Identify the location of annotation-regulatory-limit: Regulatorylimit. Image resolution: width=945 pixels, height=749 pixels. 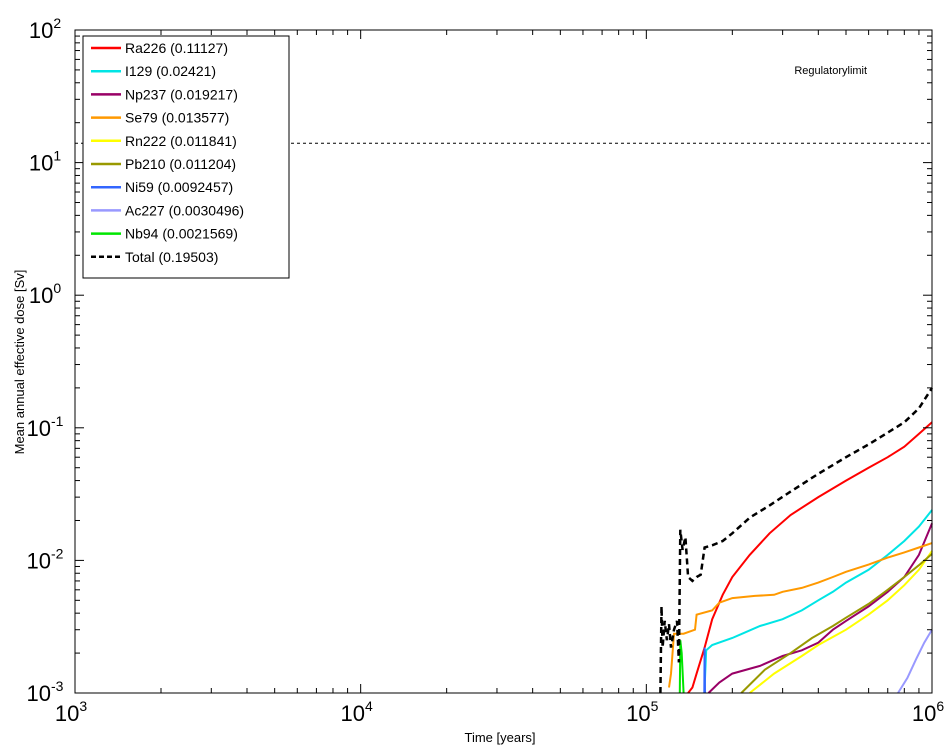
(830, 71).